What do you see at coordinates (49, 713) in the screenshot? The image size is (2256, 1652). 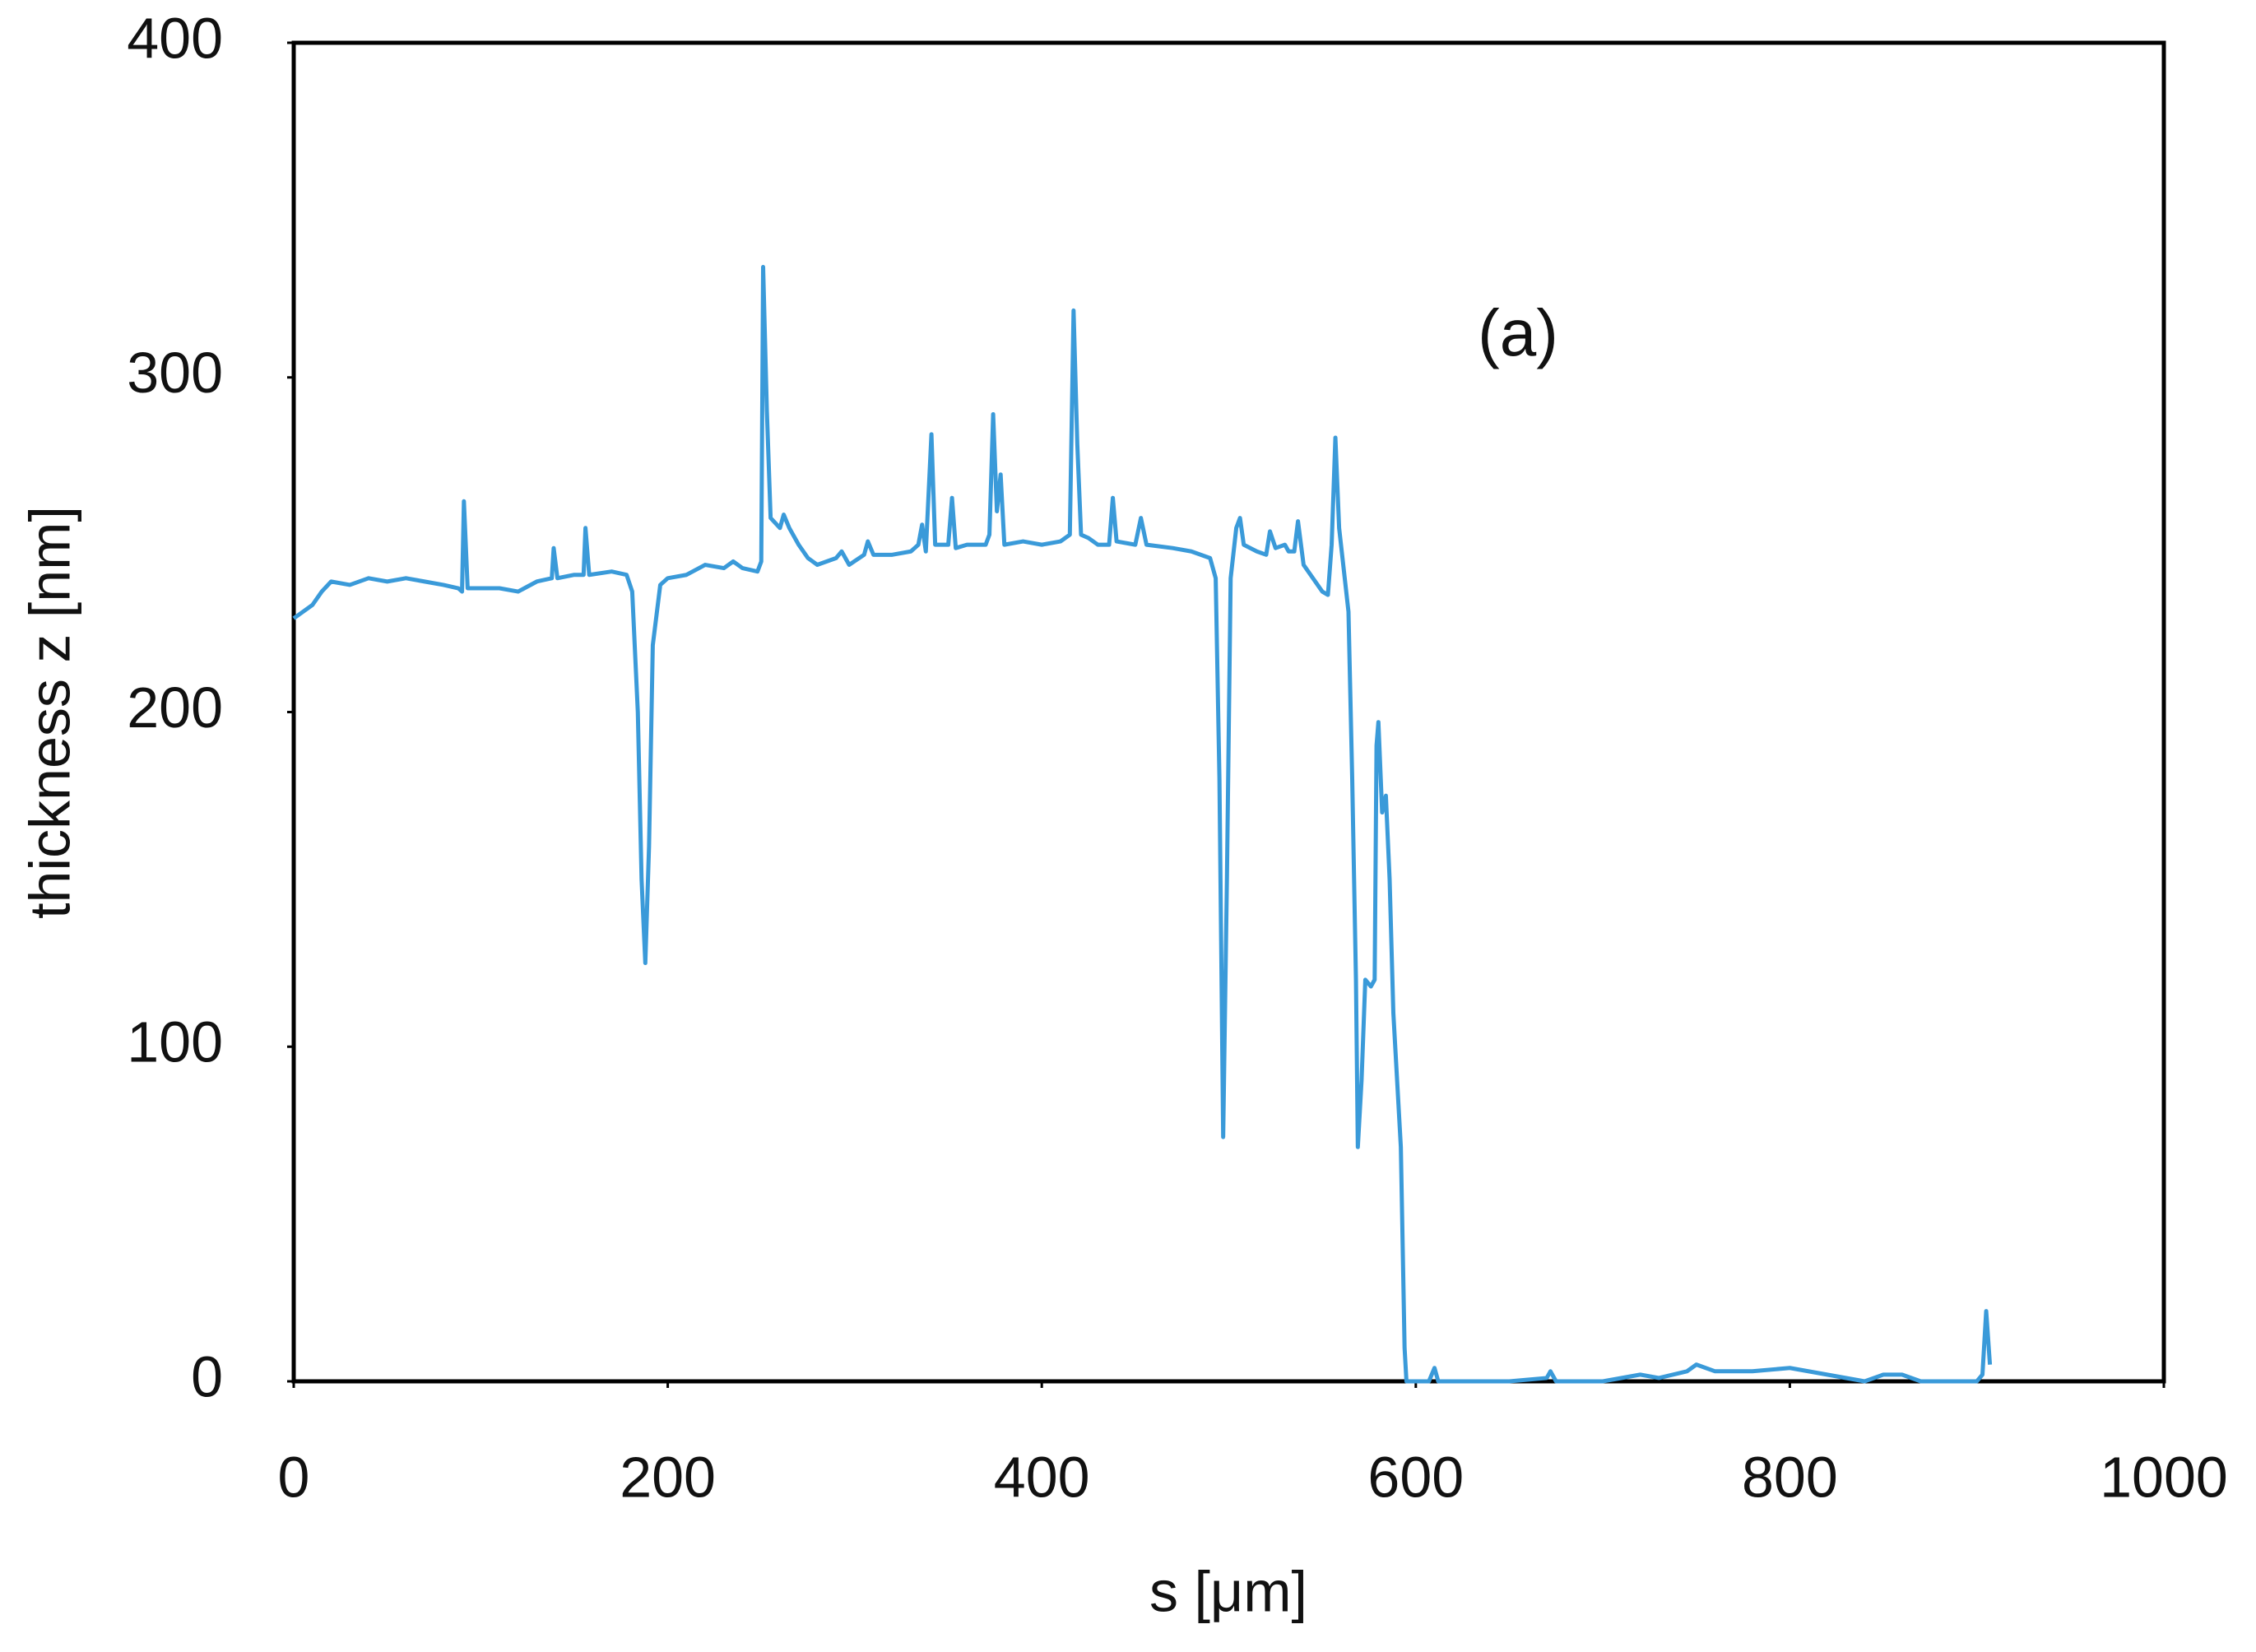 I see `y-axis-label: thickness z [nm]` at bounding box center [49, 713].